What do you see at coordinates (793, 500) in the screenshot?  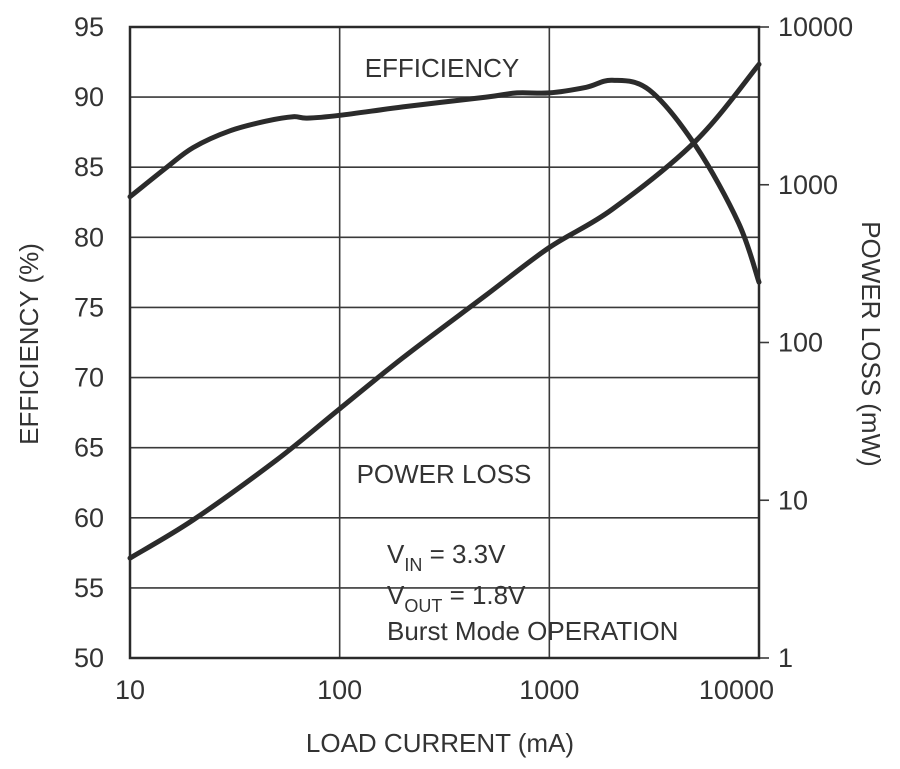 I see `y-right-tick-label: 10` at bounding box center [793, 500].